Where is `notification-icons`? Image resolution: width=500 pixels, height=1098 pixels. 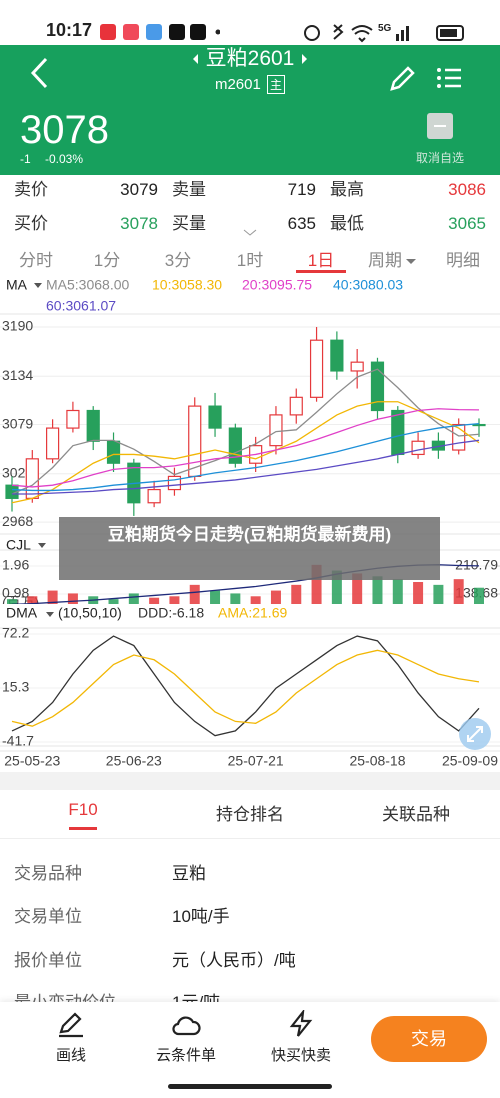
notification-icons is located at coordinates (160, 32).